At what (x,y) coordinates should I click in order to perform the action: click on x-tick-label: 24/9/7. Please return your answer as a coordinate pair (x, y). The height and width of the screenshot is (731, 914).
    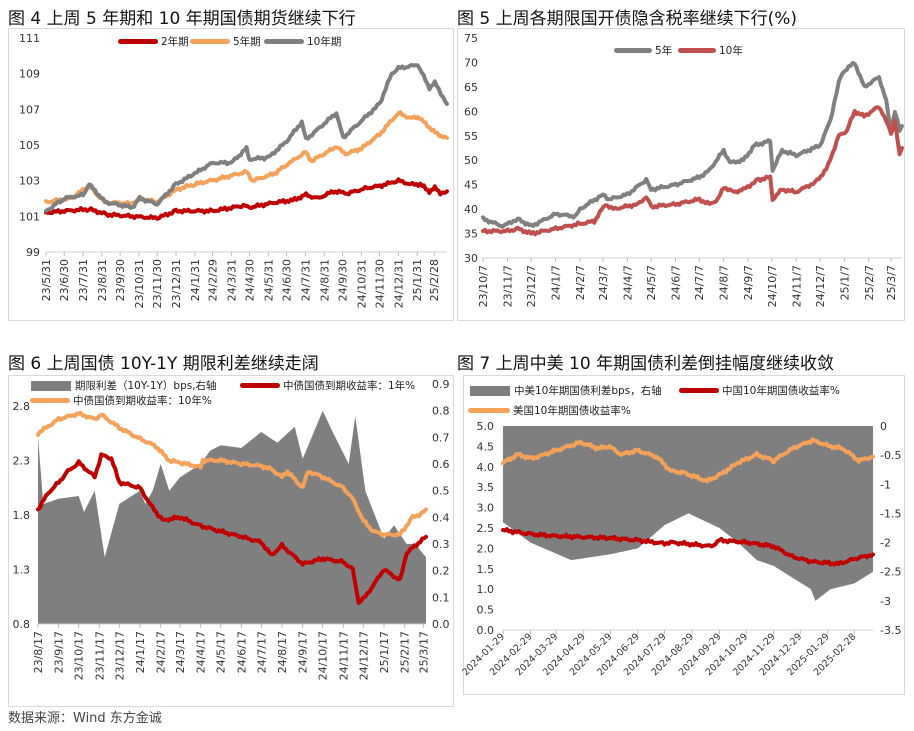
    Looking at the image, I should click on (748, 282).